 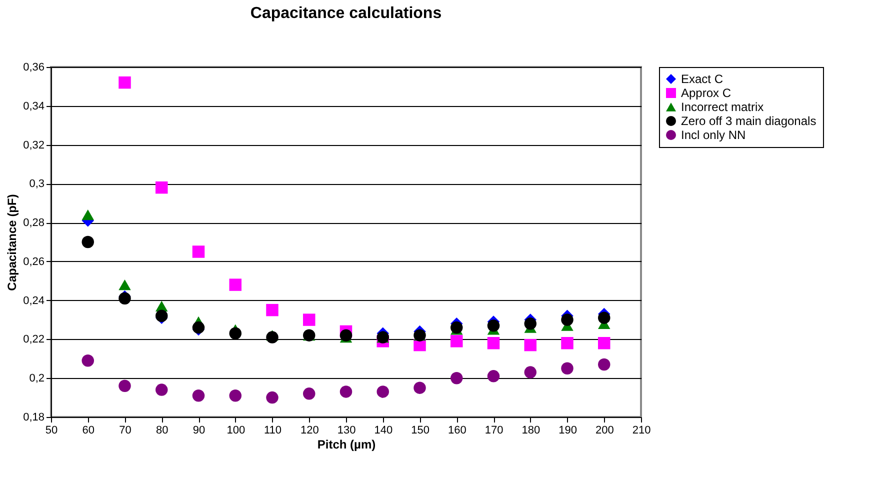 I want to click on x-tick-label: 140, so click(x=383, y=430).